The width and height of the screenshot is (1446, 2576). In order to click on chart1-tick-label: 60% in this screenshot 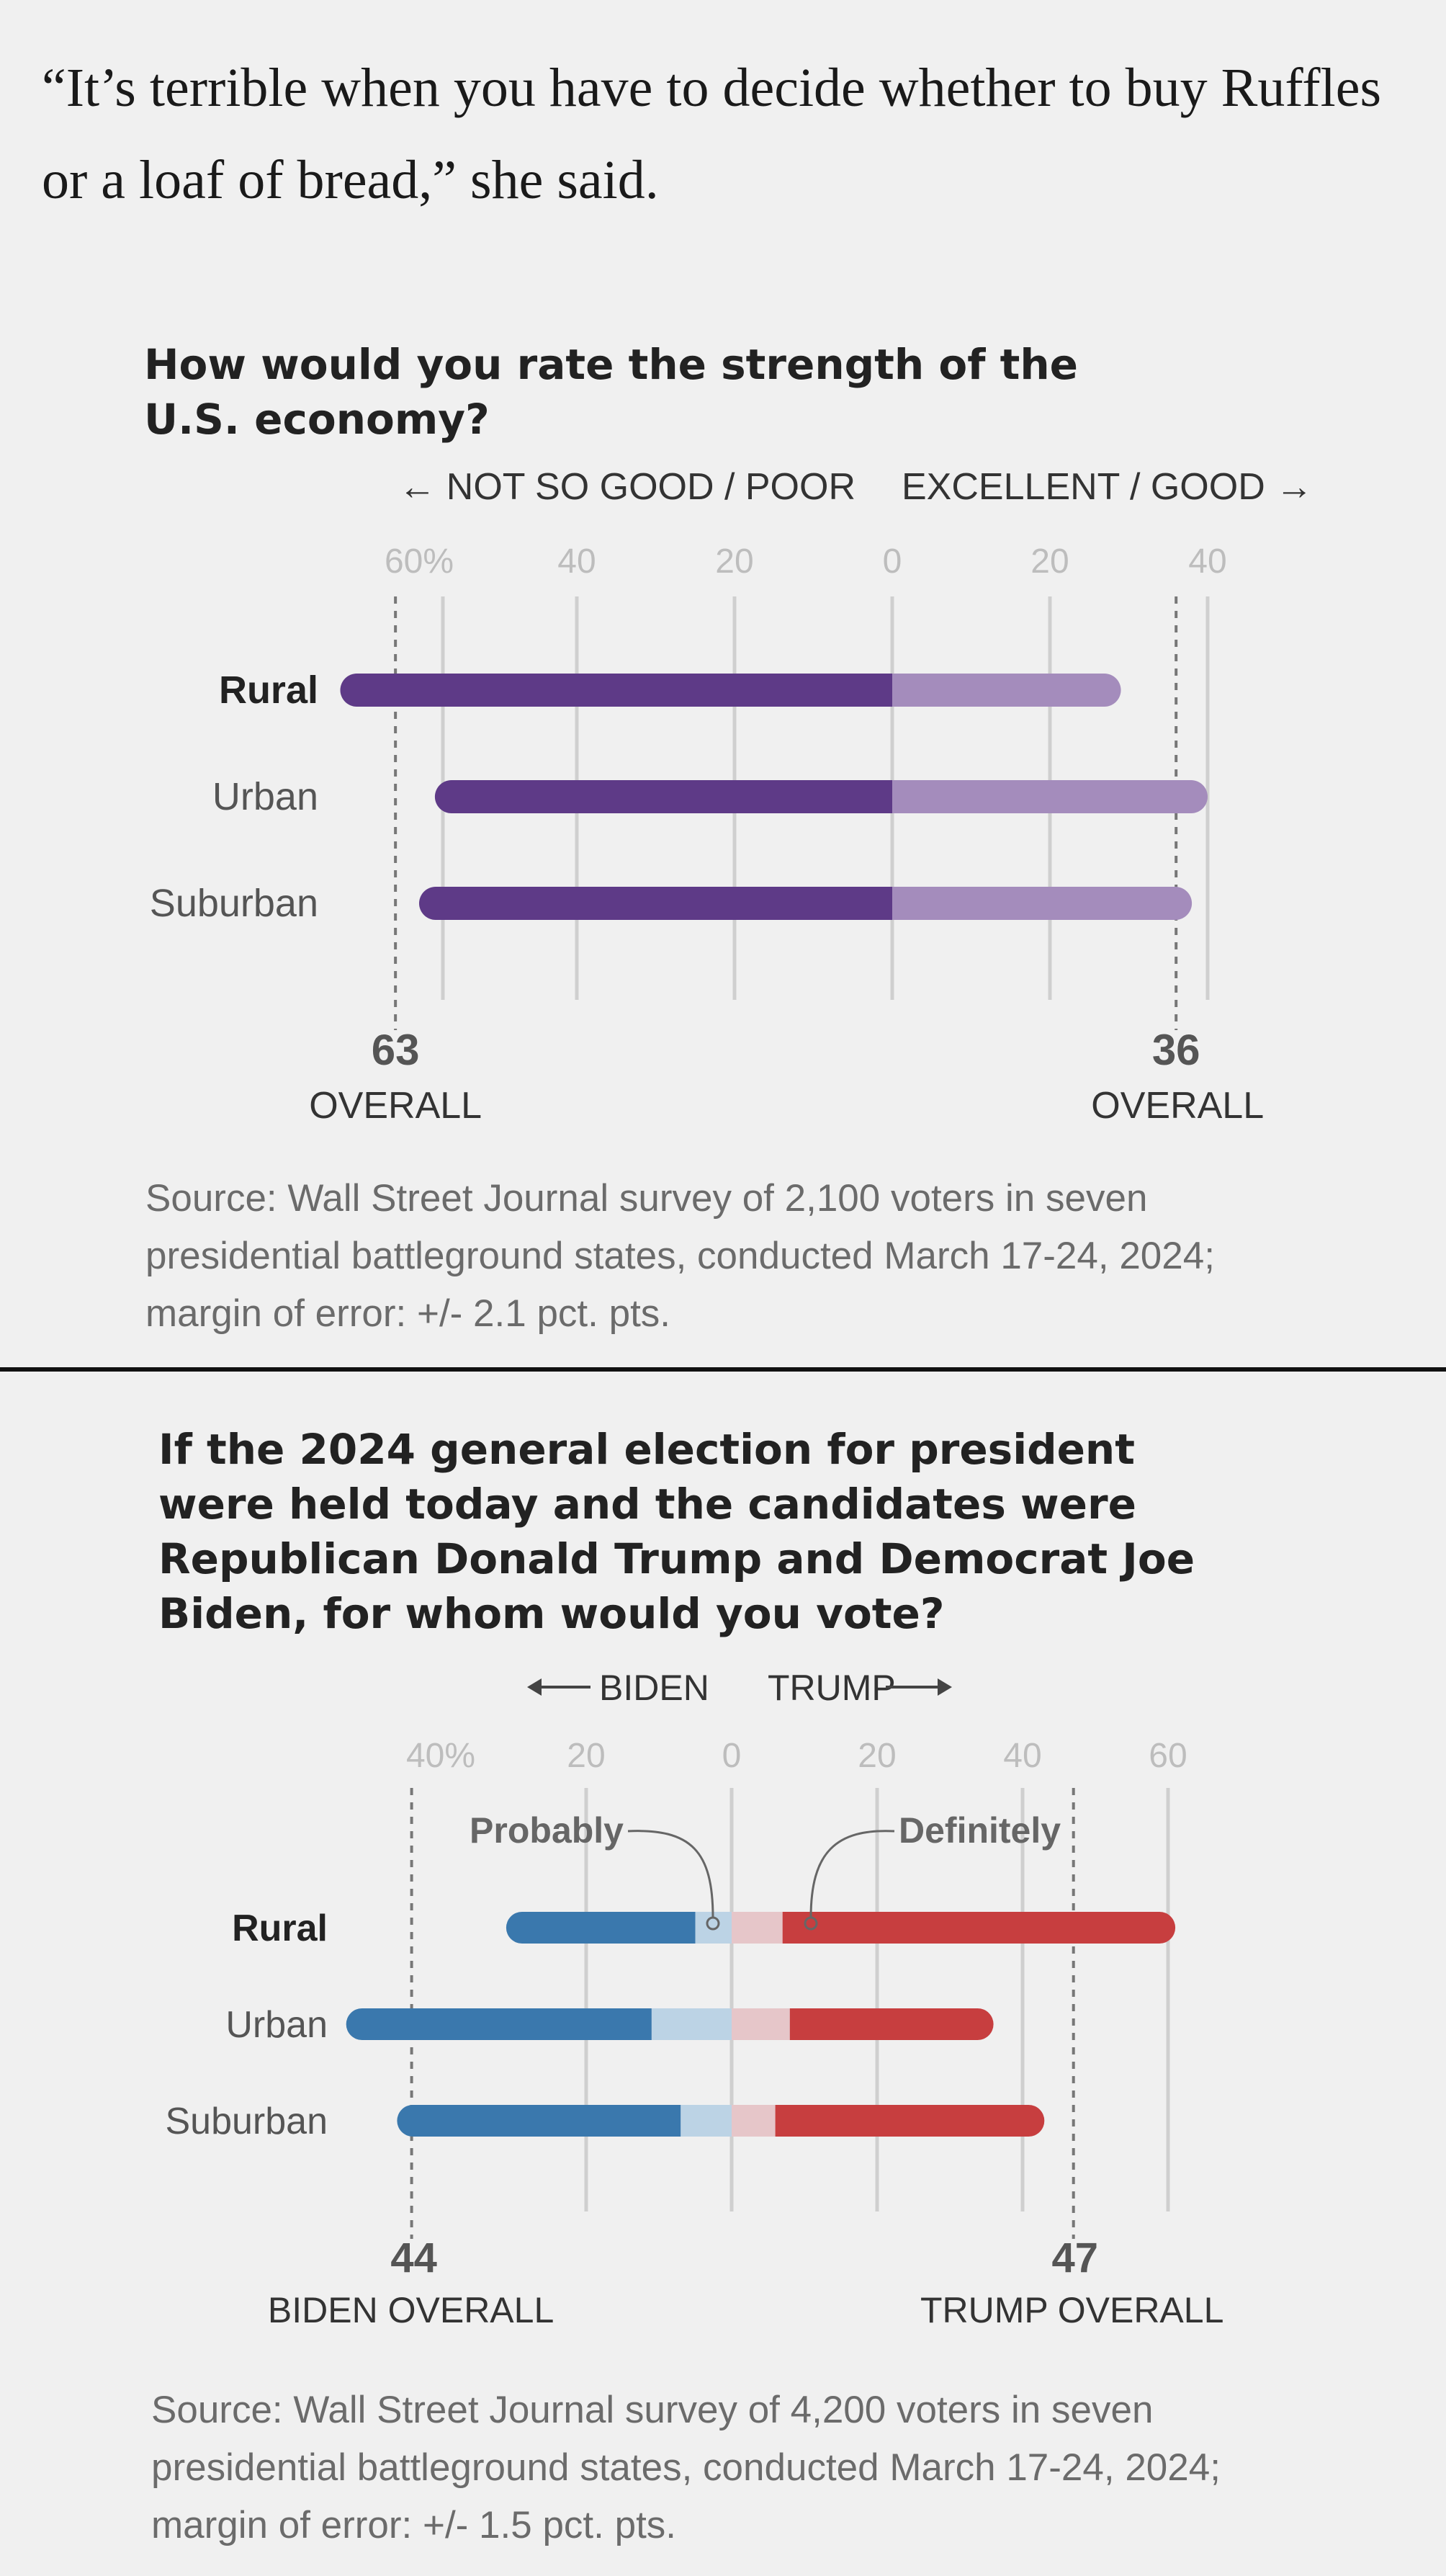, I will do `click(419, 561)`.